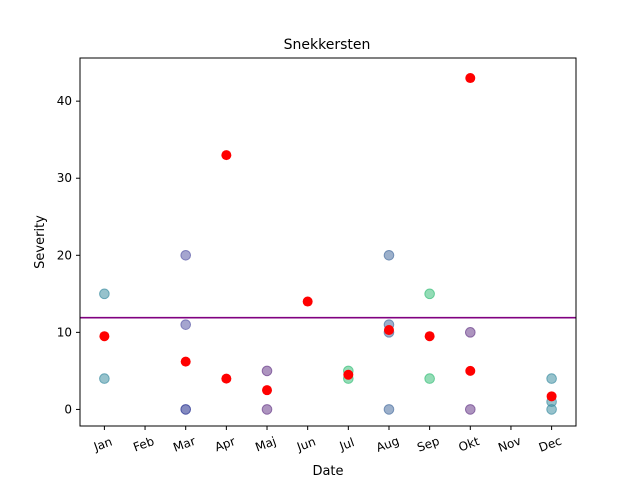  I want to click on x-tick-label: Sep, so click(428, 444).